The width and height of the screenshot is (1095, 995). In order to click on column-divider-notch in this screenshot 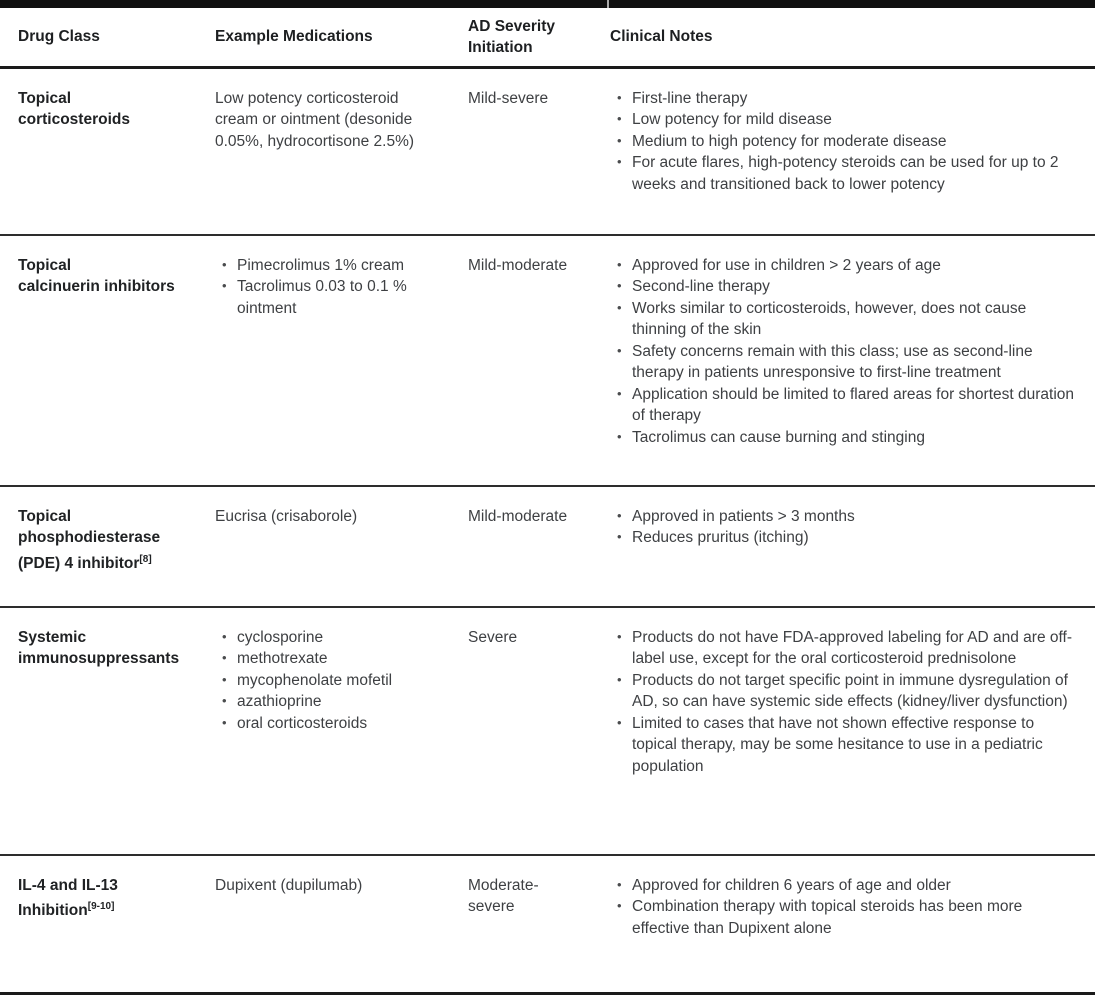, I will do `click(608, 4)`.